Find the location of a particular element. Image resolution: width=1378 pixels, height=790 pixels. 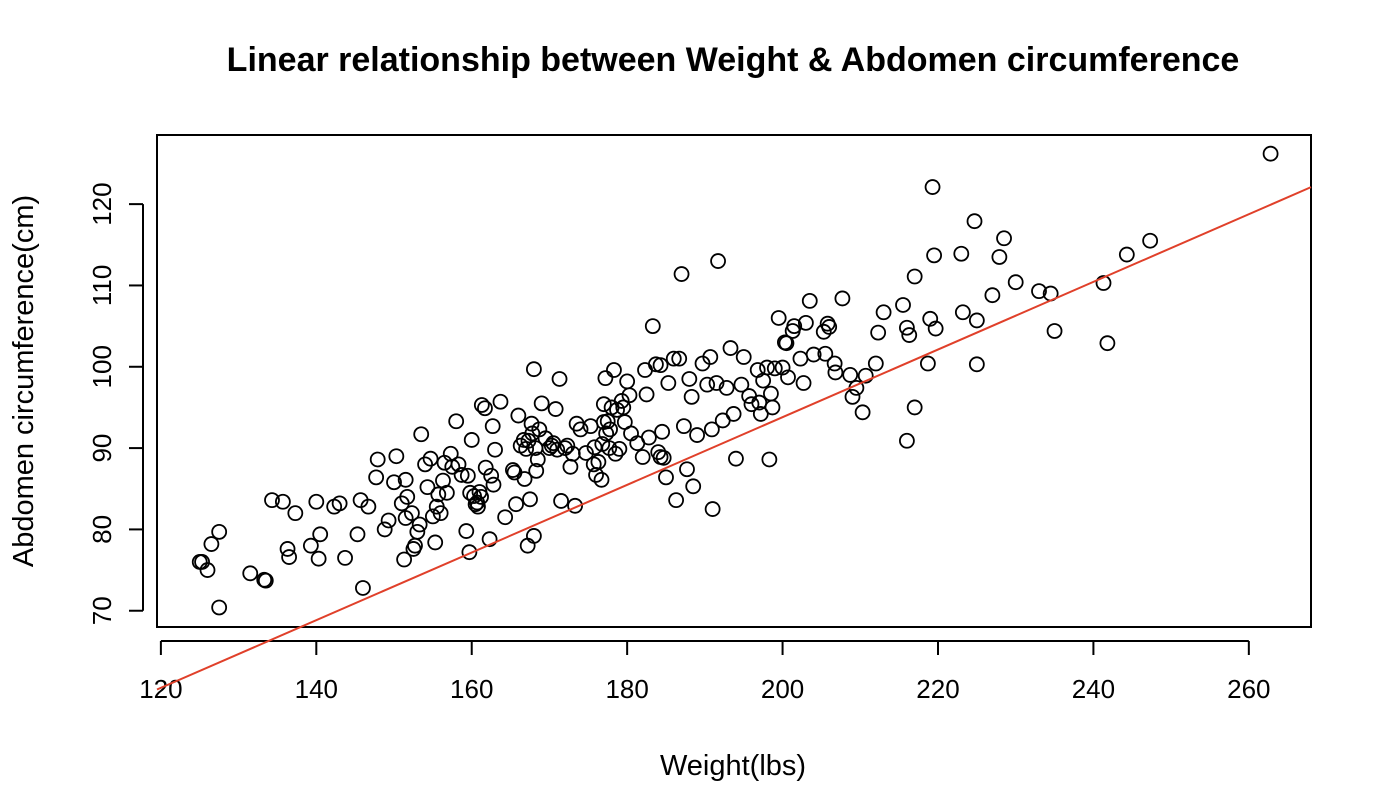

y-tick-label: 90 is located at coordinates (102, 448).